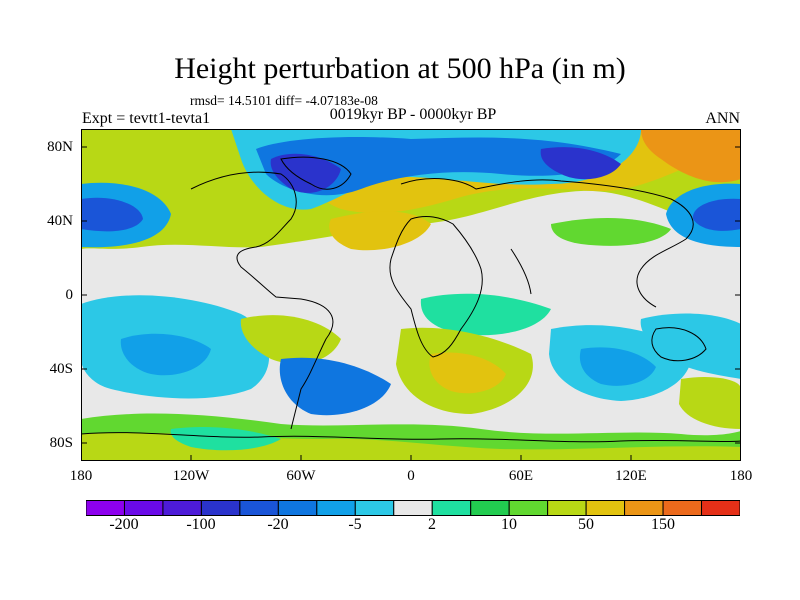 Image resolution: width=800 pixels, height=600 pixels. Describe the element at coordinates (81, 476) in the screenshot. I see `lon-label-180w: 180` at that location.